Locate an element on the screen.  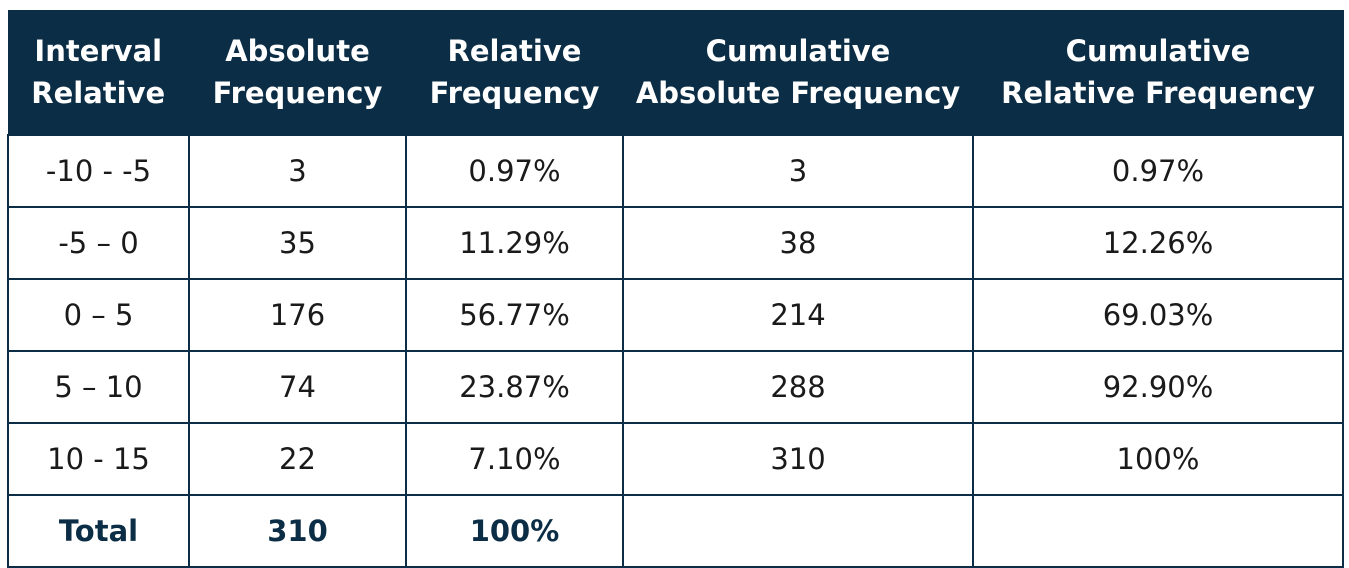
header-relative-frequency: Relative Frequency is located at coordinates (515, 72).